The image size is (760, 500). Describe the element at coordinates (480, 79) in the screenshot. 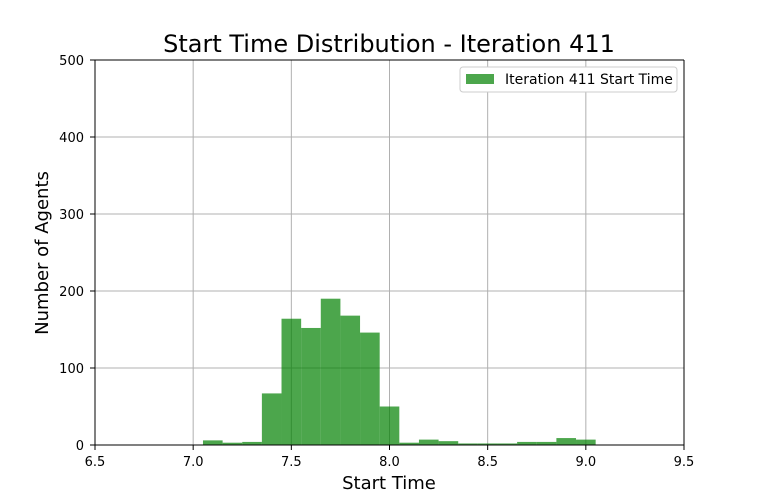

I see `legend-swatch` at that location.